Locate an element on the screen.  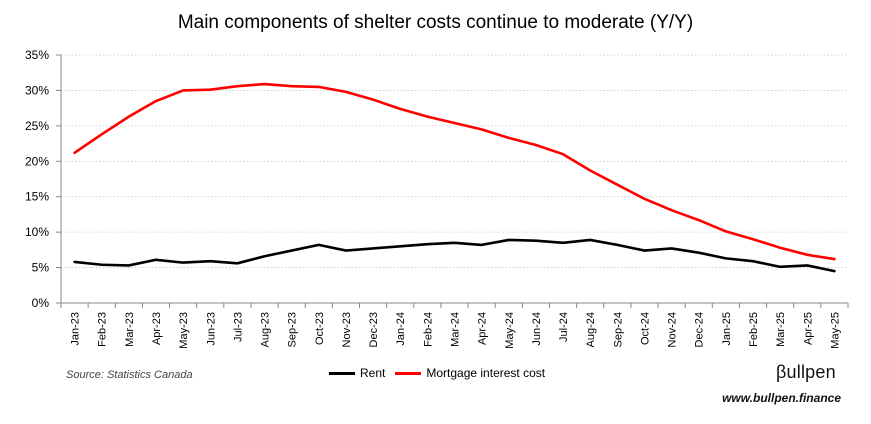
x-tick-label: Dec-24 is located at coordinates (700, 329).